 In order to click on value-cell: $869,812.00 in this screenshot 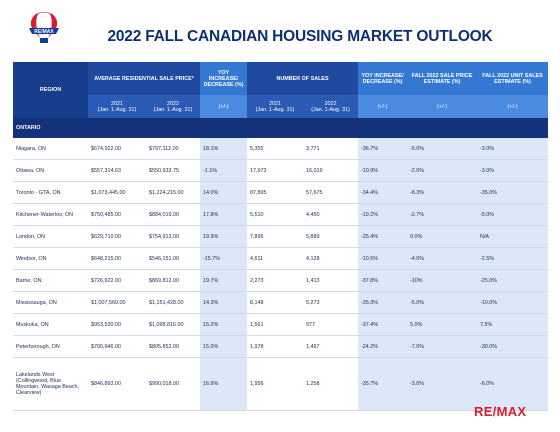, I will do `click(173, 280)`.